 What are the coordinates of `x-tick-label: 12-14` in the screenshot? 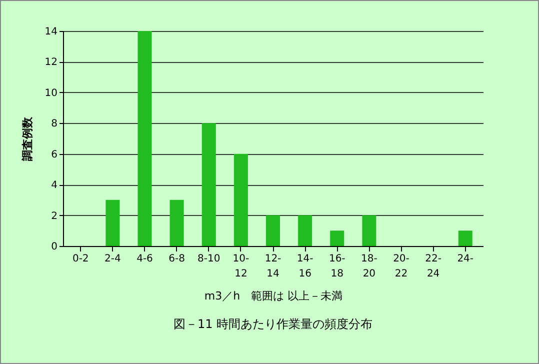 It's located at (273, 267).